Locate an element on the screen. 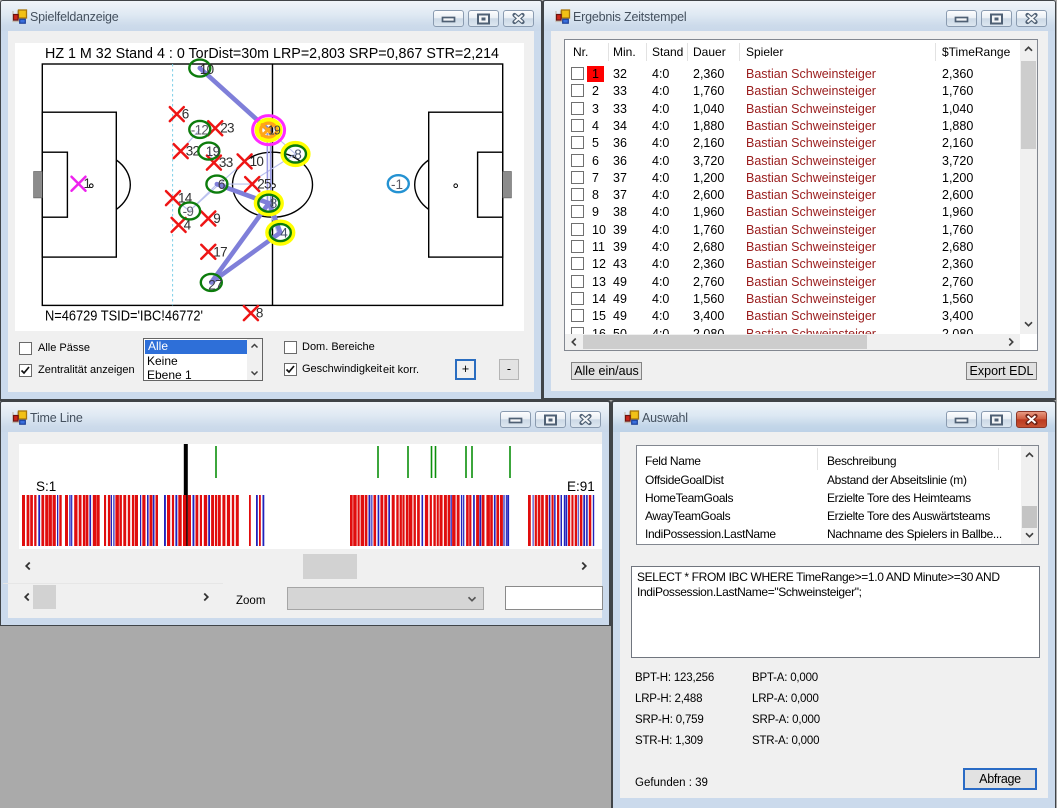 Image resolution: width=1057 pixels, height=808 pixels. svg-text: N=46729 TSID='IBC!46772' is located at coordinates (124, 317).